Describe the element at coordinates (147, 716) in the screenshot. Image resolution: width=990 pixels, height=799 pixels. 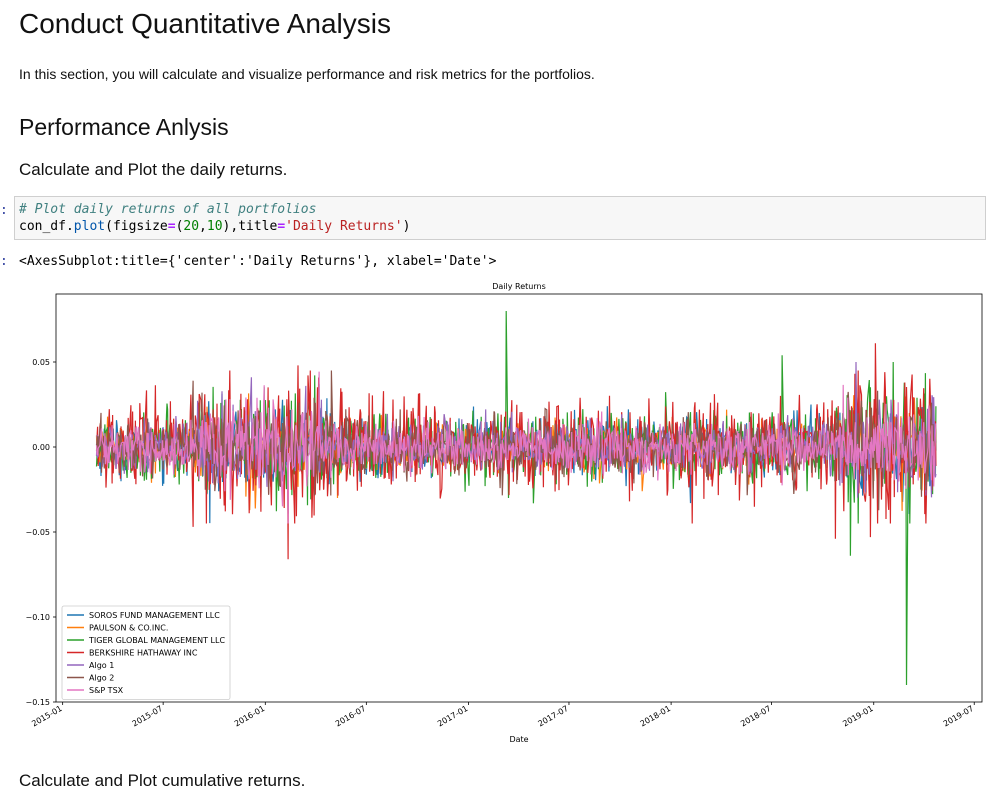
I see `x-tick-label: 2015-07` at that location.